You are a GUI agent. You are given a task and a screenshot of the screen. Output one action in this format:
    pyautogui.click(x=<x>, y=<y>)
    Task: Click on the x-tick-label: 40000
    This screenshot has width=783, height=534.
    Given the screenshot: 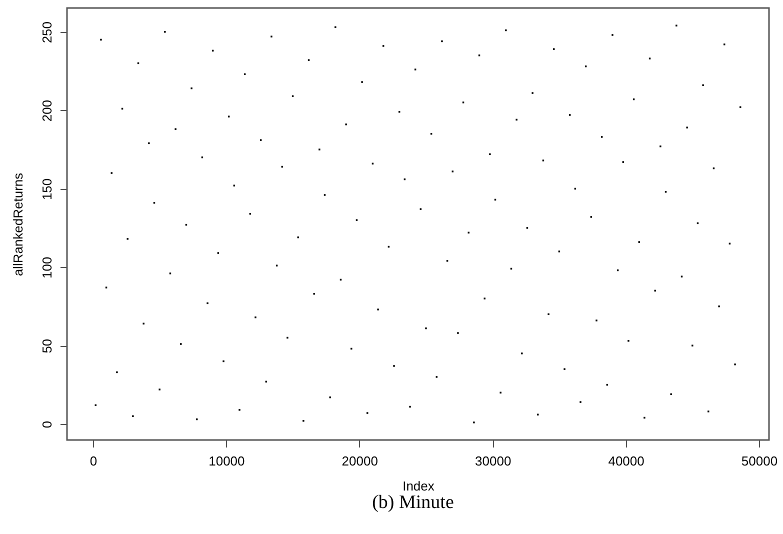 What is the action you would take?
    pyautogui.click(x=626, y=461)
    